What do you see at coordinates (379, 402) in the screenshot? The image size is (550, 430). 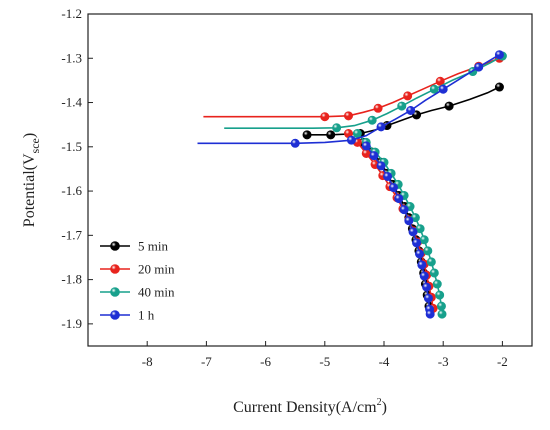 I see `x-axis-title-sup: 2` at bounding box center [379, 402].